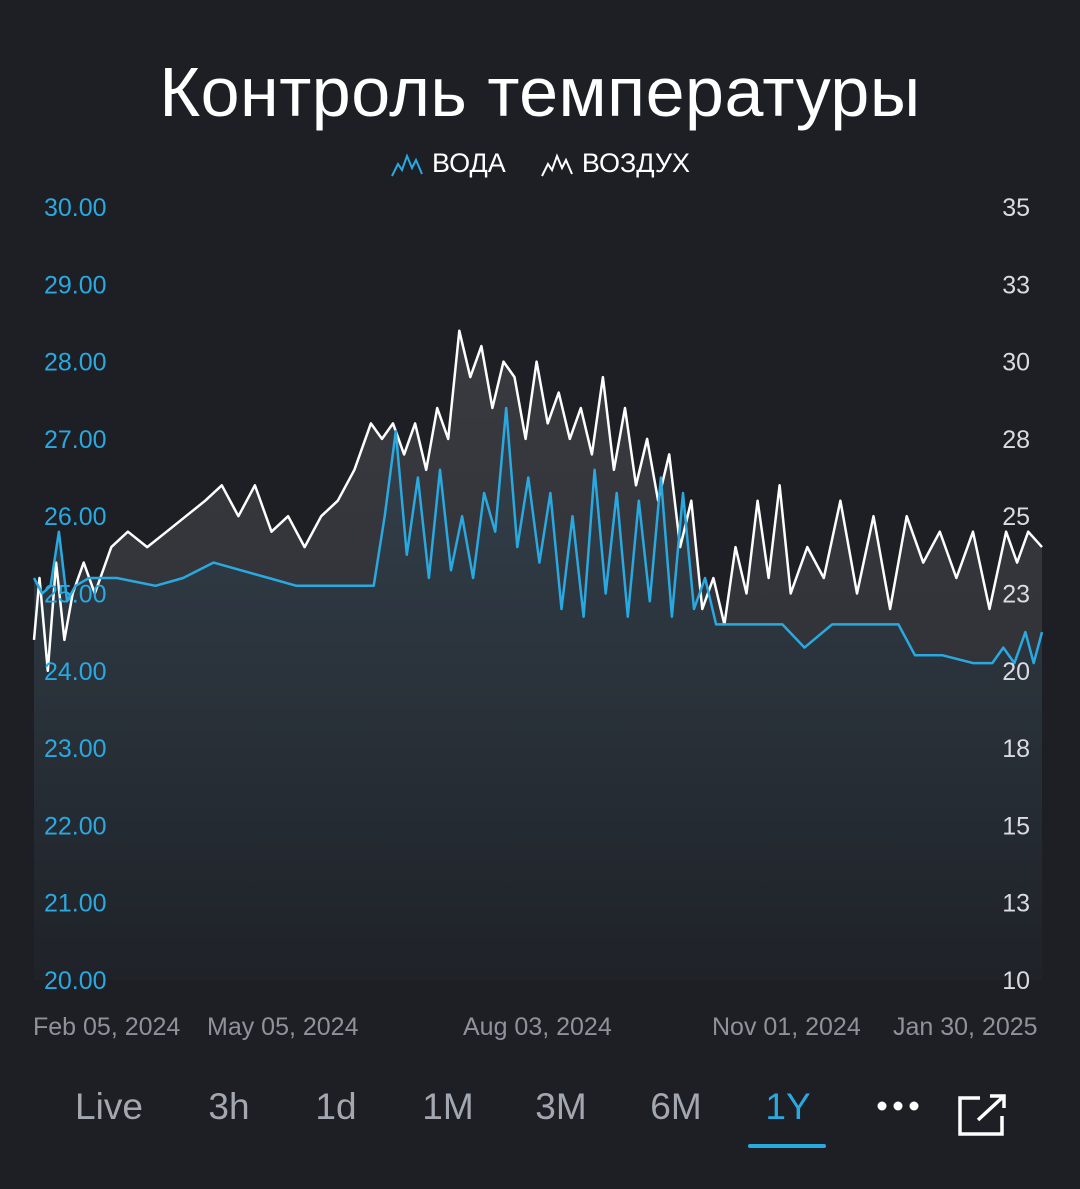 Image resolution: width=1080 pixels, height=1189 pixels. Describe the element at coordinates (1016, 208) in the screenshot. I see `y-right-tick-label: 35` at that location.